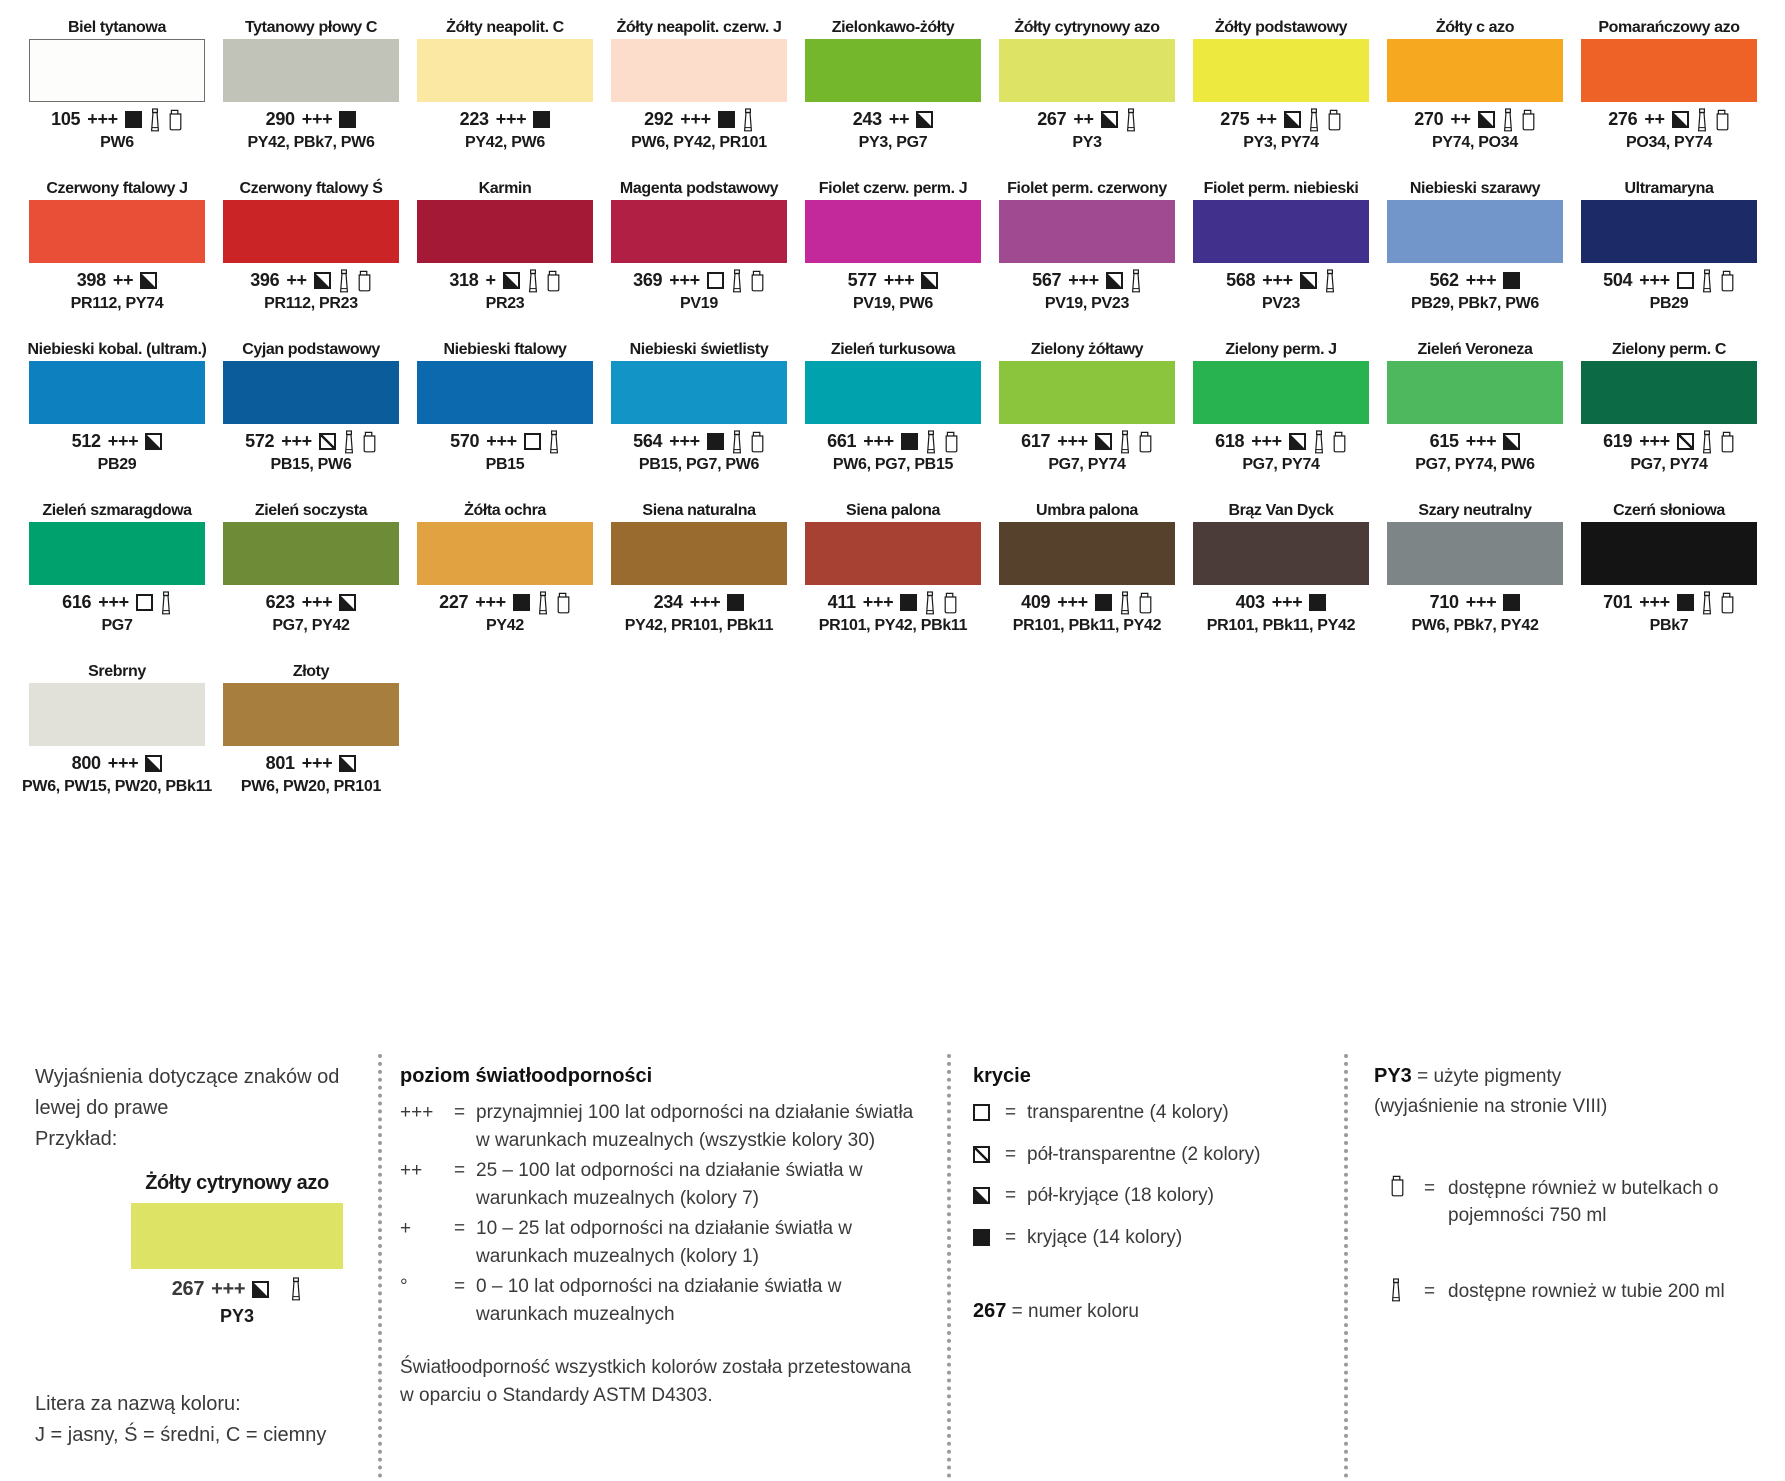  Describe the element at coordinates (1281, 418) in the screenshot. I see `color-card: Zielony perm. J 618 +++ PG7, PY74` at that location.